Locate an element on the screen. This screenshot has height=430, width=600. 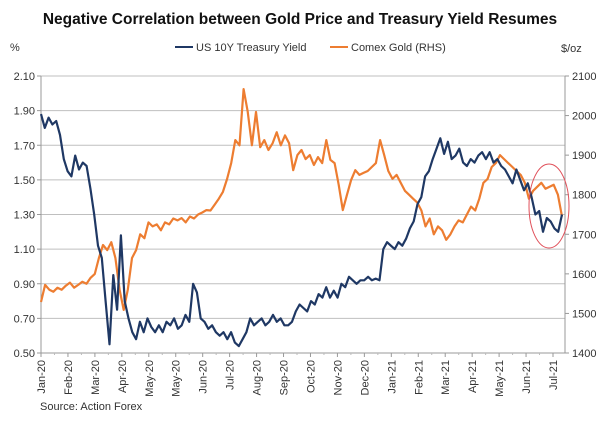
left-tick-label: 1.90 is located at coordinates (24, 112).